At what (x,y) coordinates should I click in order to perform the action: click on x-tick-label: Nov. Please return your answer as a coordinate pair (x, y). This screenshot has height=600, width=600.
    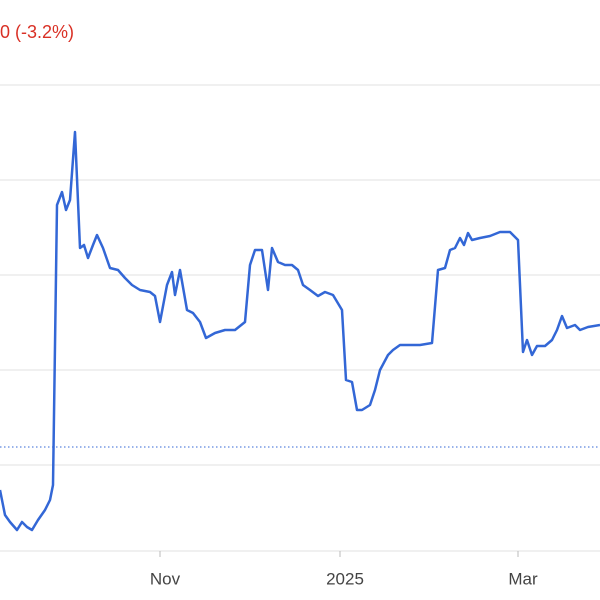
    Looking at the image, I should click on (165, 578).